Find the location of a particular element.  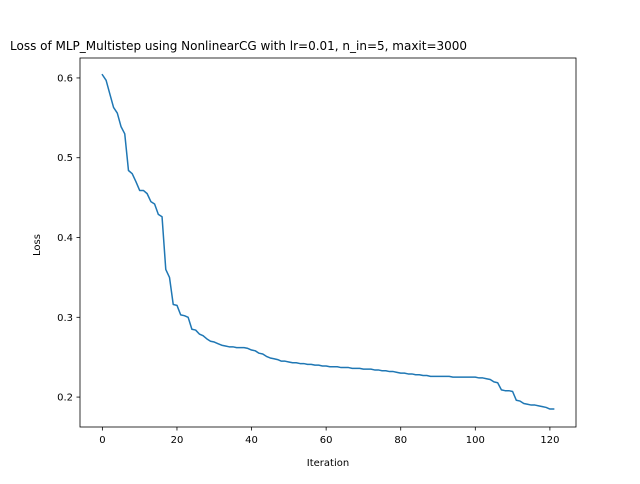

x-tick-label: 60 is located at coordinates (326, 440).